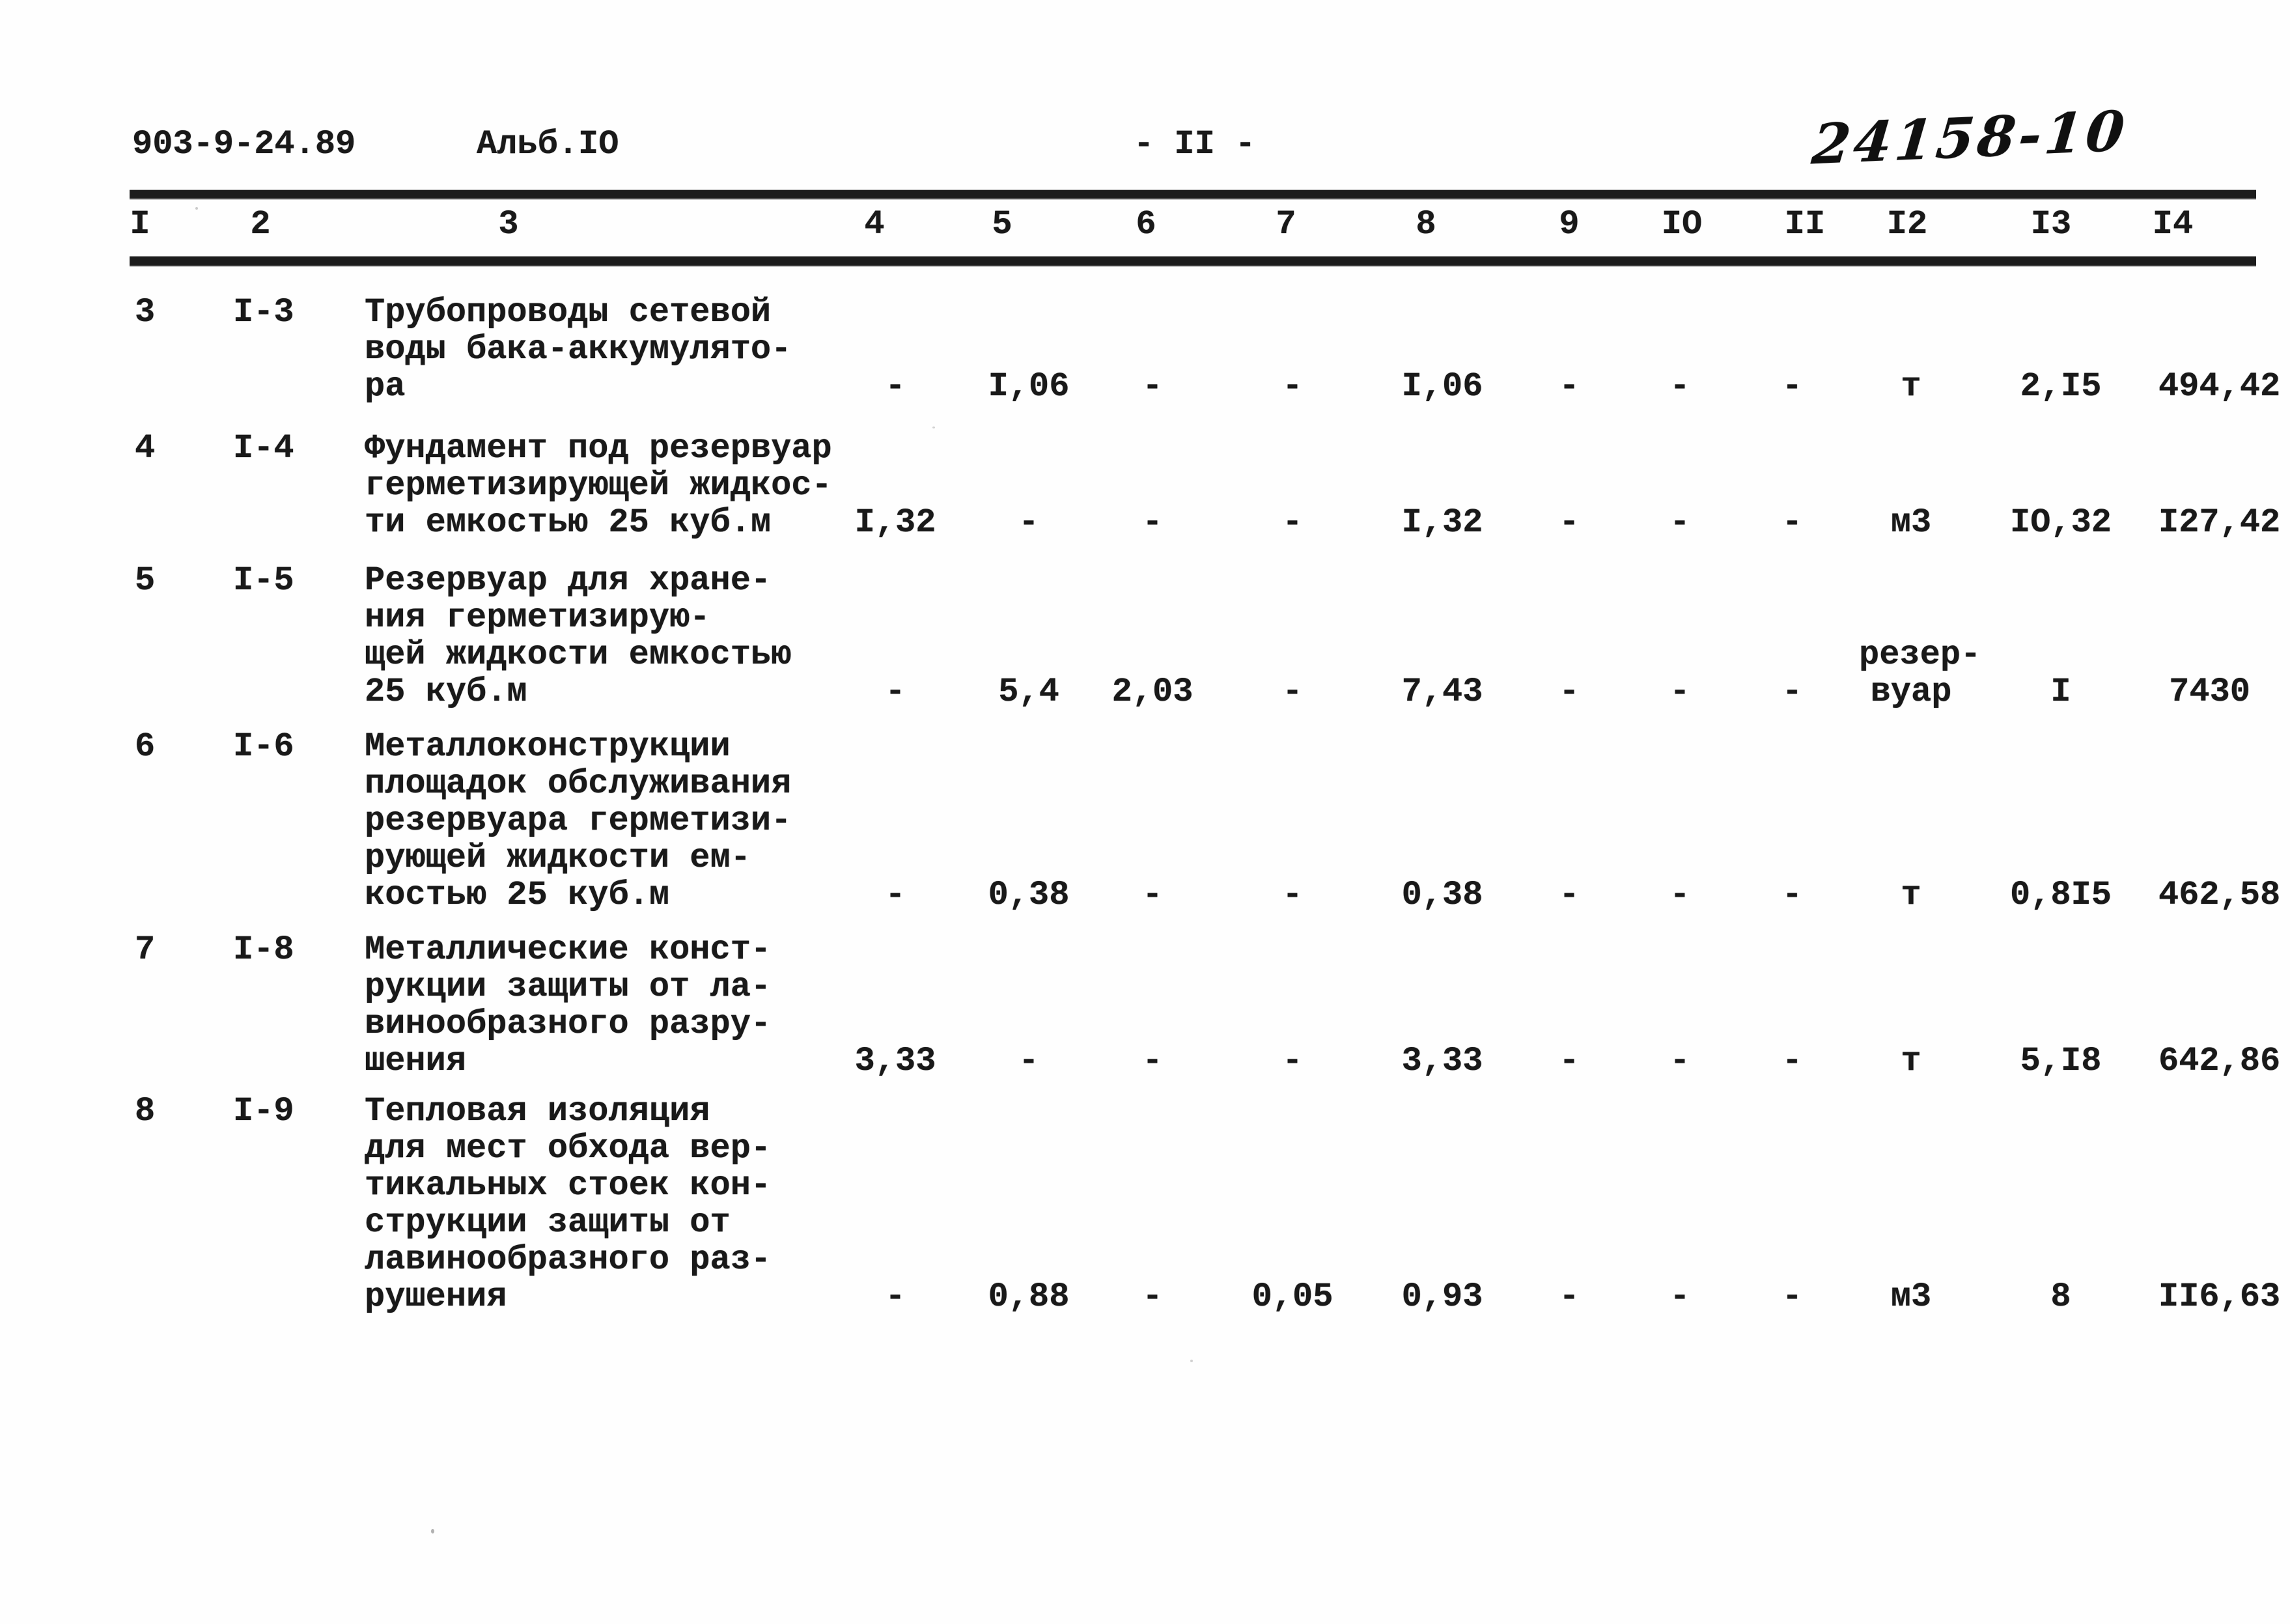  Describe the element at coordinates (1028, 692) in the screenshot. I see `cell-col5: 5,4` at that location.